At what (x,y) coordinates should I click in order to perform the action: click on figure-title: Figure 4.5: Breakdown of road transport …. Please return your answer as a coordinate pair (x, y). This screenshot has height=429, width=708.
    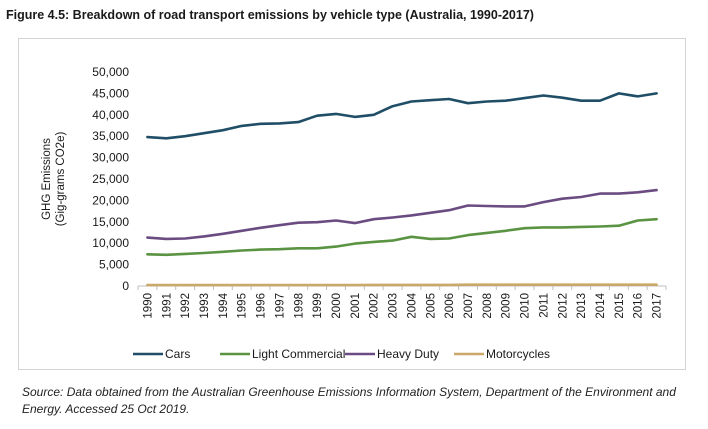
    Looking at the image, I should click on (270, 15).